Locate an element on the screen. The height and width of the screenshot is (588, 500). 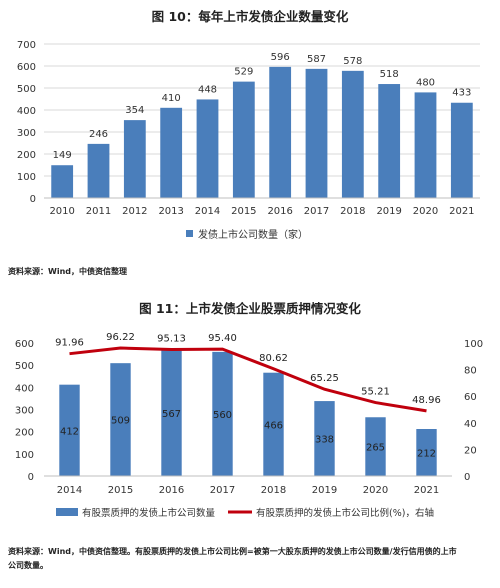
x-tick-label: 2010 is located at coordinates (61, 211).